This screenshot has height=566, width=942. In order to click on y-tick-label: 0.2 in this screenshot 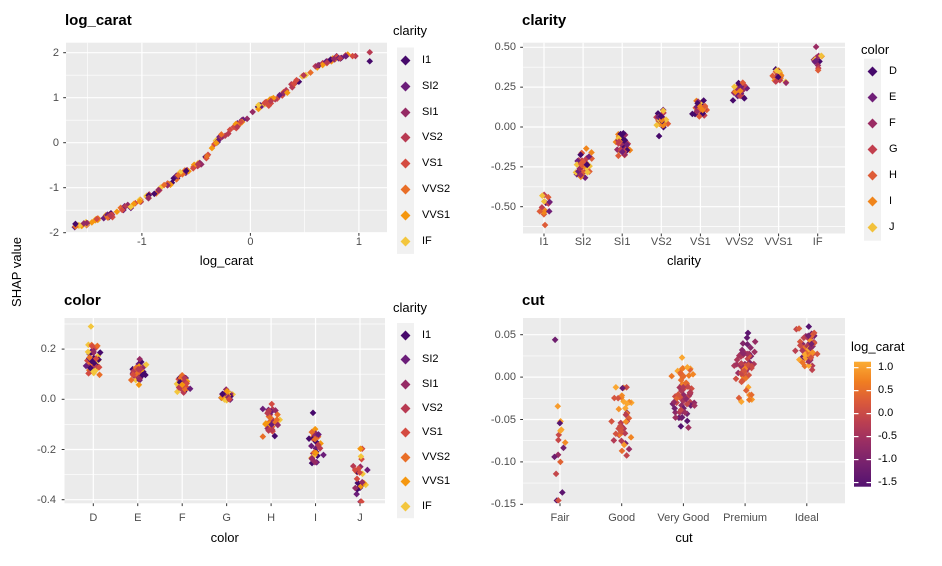, I will do `click(48, 349)`.